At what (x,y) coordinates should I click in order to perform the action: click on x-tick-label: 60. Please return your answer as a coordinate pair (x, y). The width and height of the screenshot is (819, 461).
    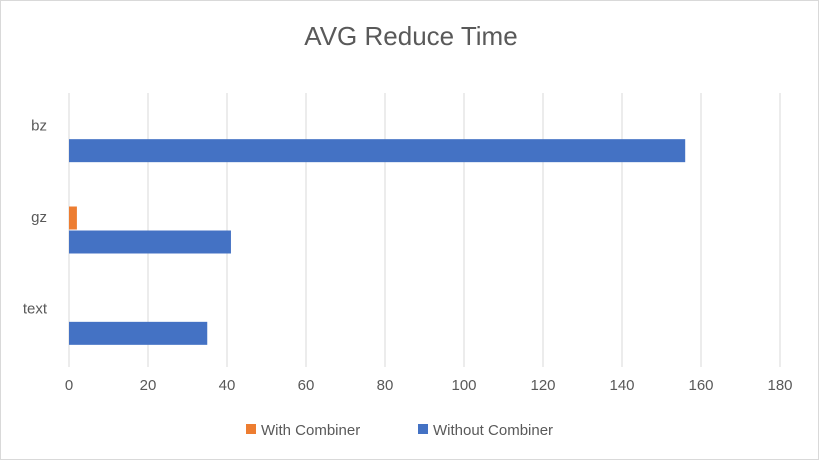
    Looking at the image, I should click on (306, 385).